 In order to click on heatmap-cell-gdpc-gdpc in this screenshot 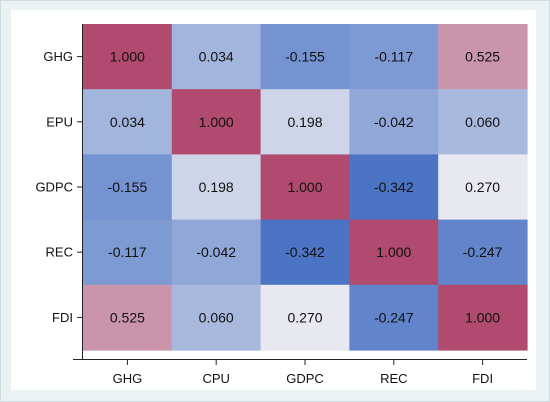, I will do `click(305, 187)`.